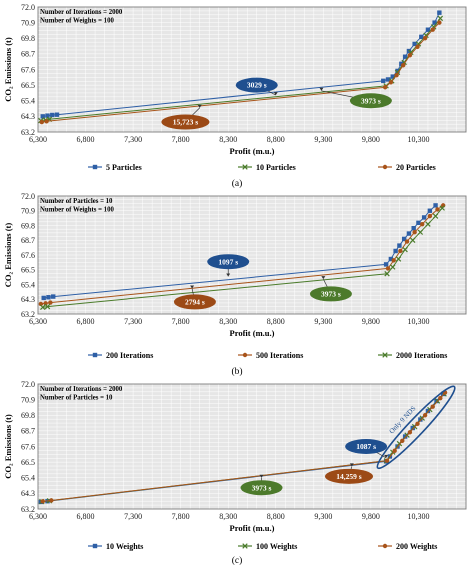 The image size is (474, 569). I want to click on legend-label: 10 Particles, so click(276, 167).